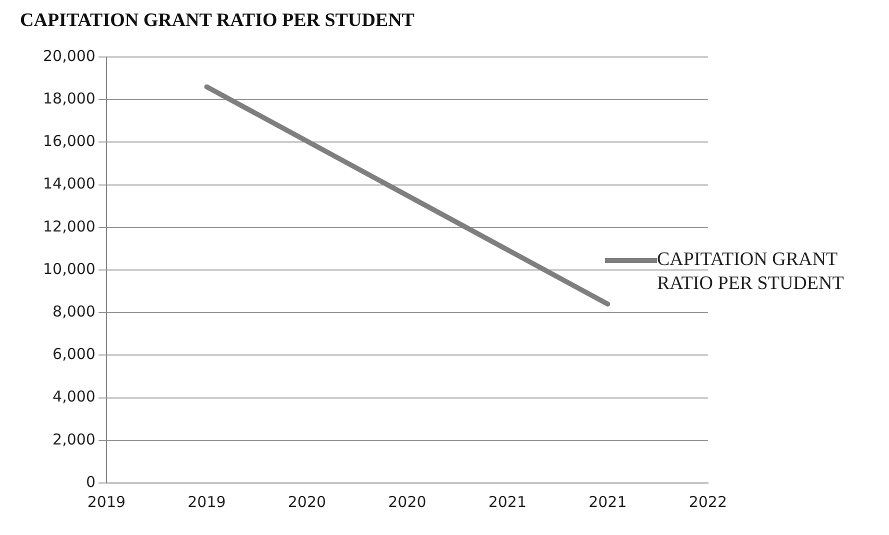  I want to click on y-tick-label: 0, so click(91, 481).